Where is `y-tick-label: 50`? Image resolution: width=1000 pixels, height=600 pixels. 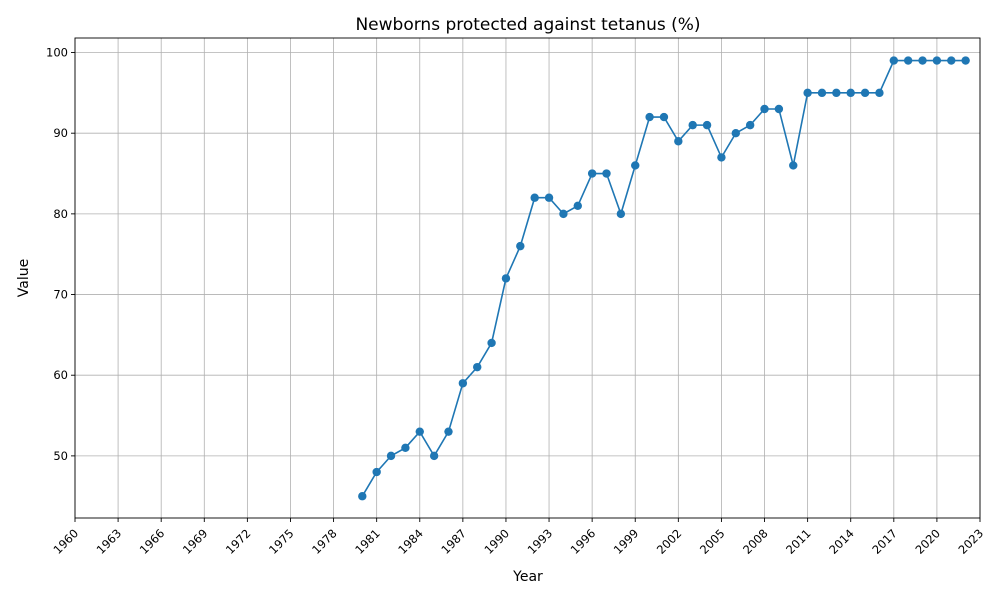 y-tick-label: 50 is located at coordinates (60, 456).